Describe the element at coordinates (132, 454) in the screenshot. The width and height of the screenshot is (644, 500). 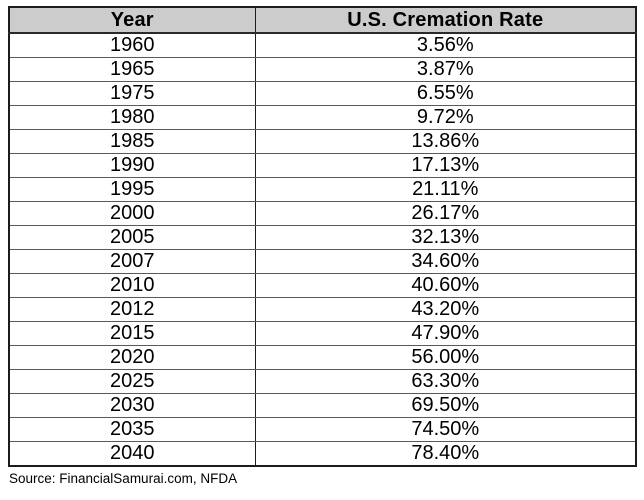
I see `year-cell: 2040` at that location.